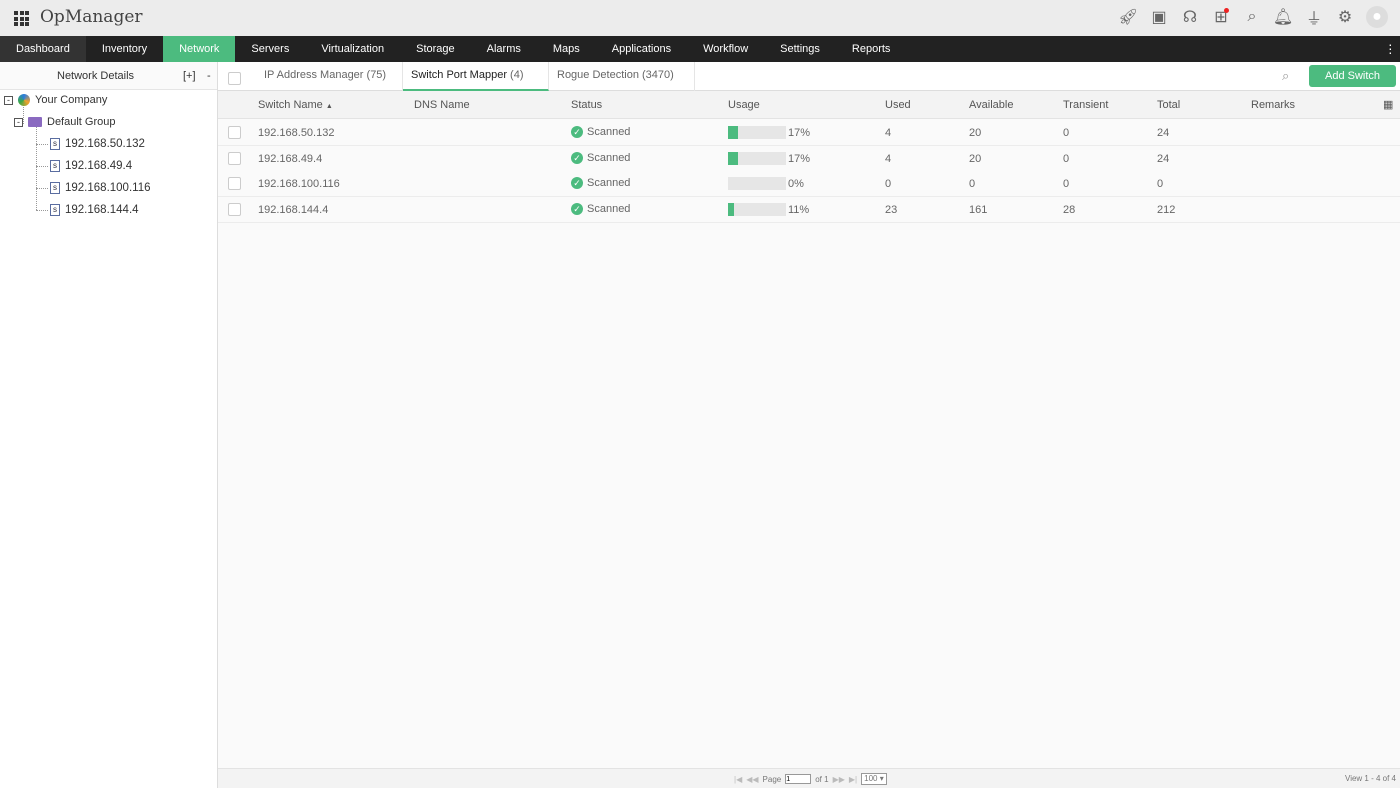 Image resolution: width=1400 pixels, height=788 pixels. I want to click on tree-node-device: s 192.168.50.132, so click(97, 144).